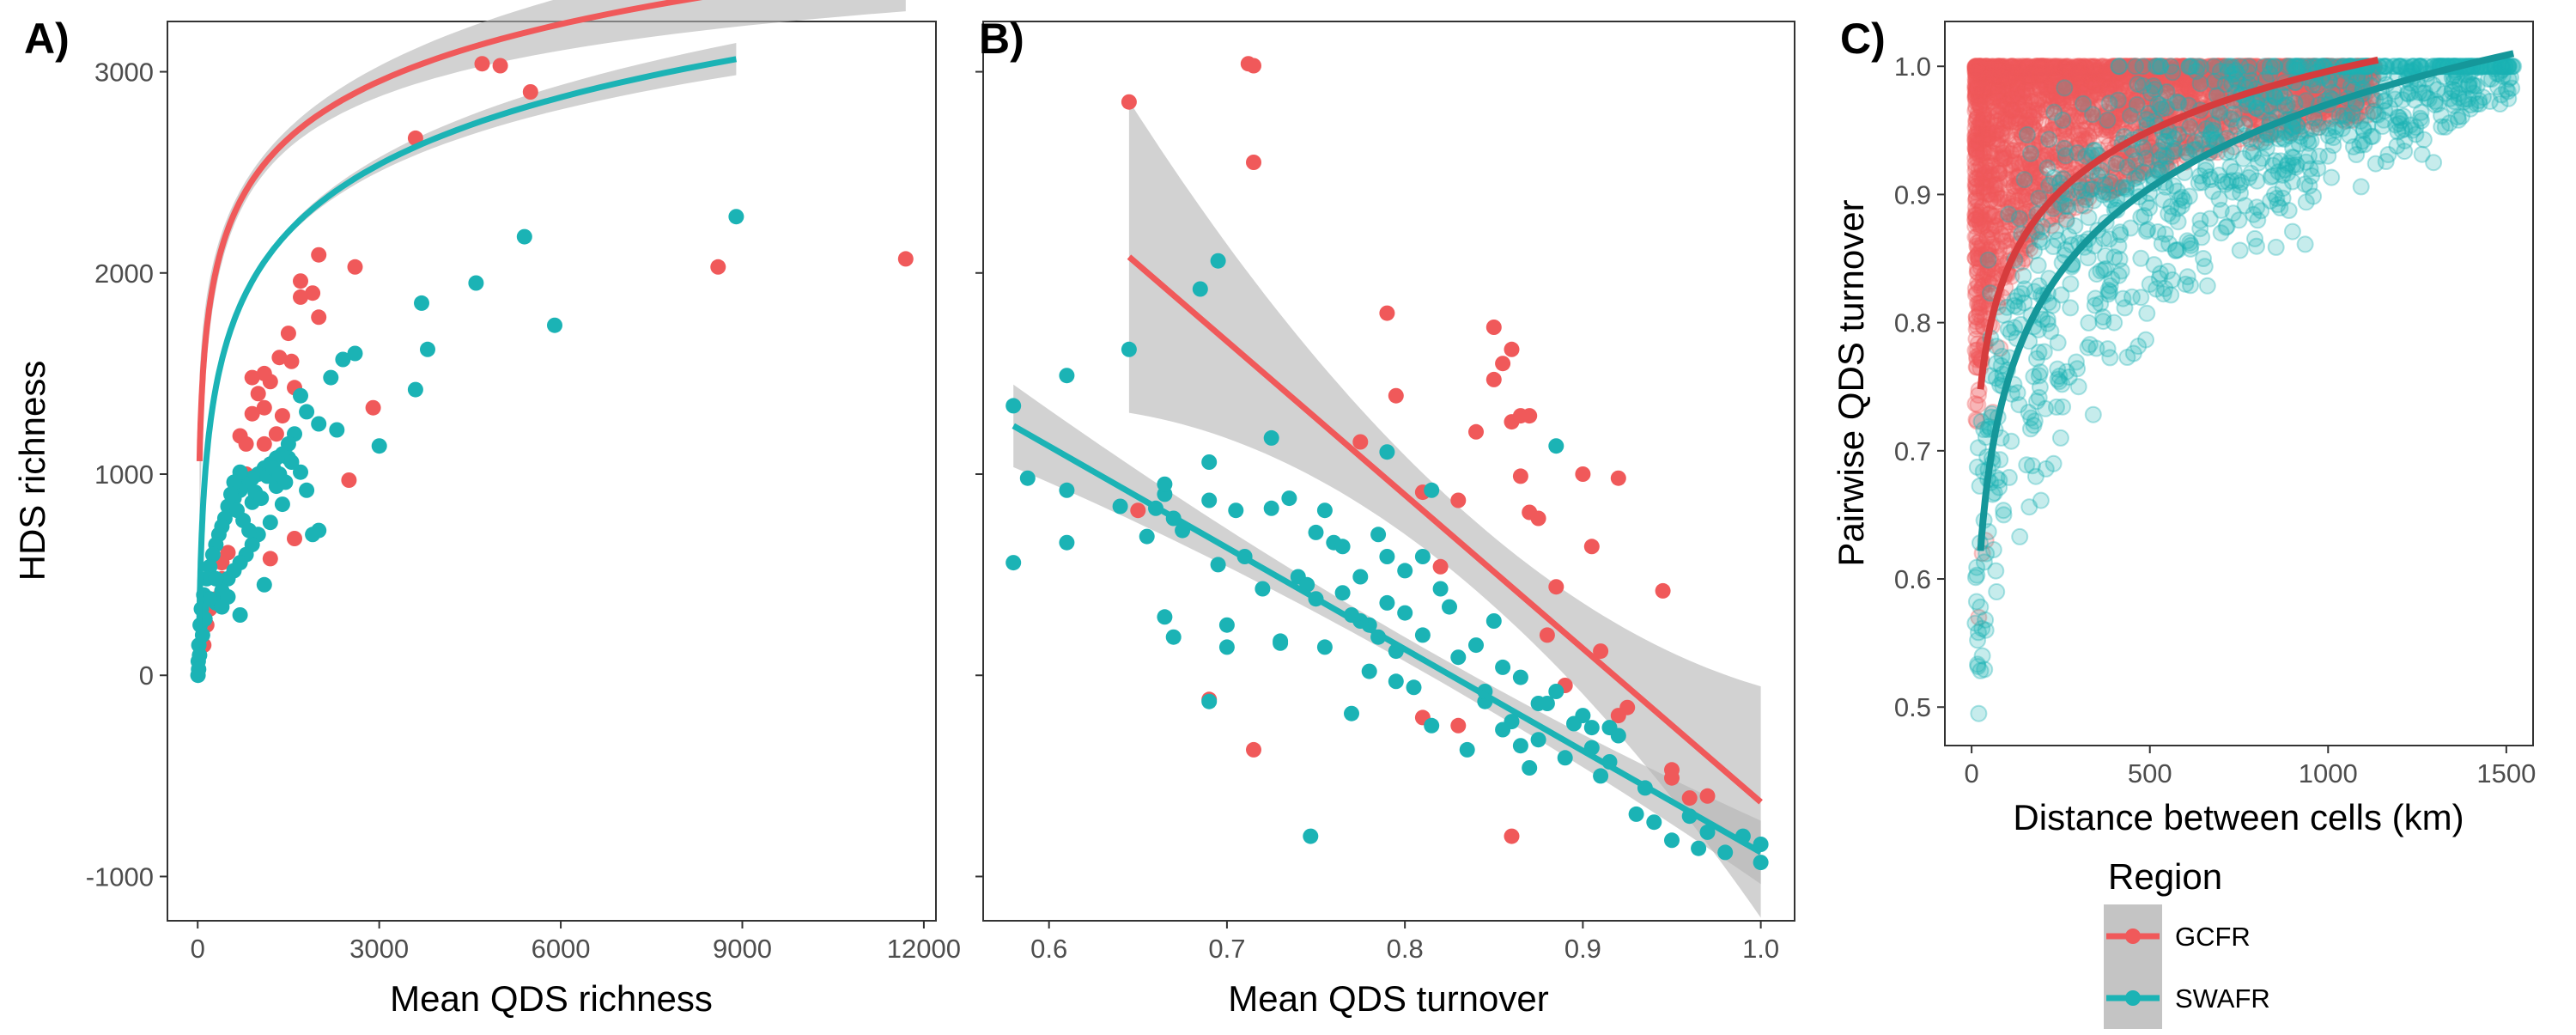 Image resolution: width=2576 pixels, height=1035 pixels. Describe the element at coordinates (742, 949) in the screenshot. I see `x-tick-label: 9000` at that location.